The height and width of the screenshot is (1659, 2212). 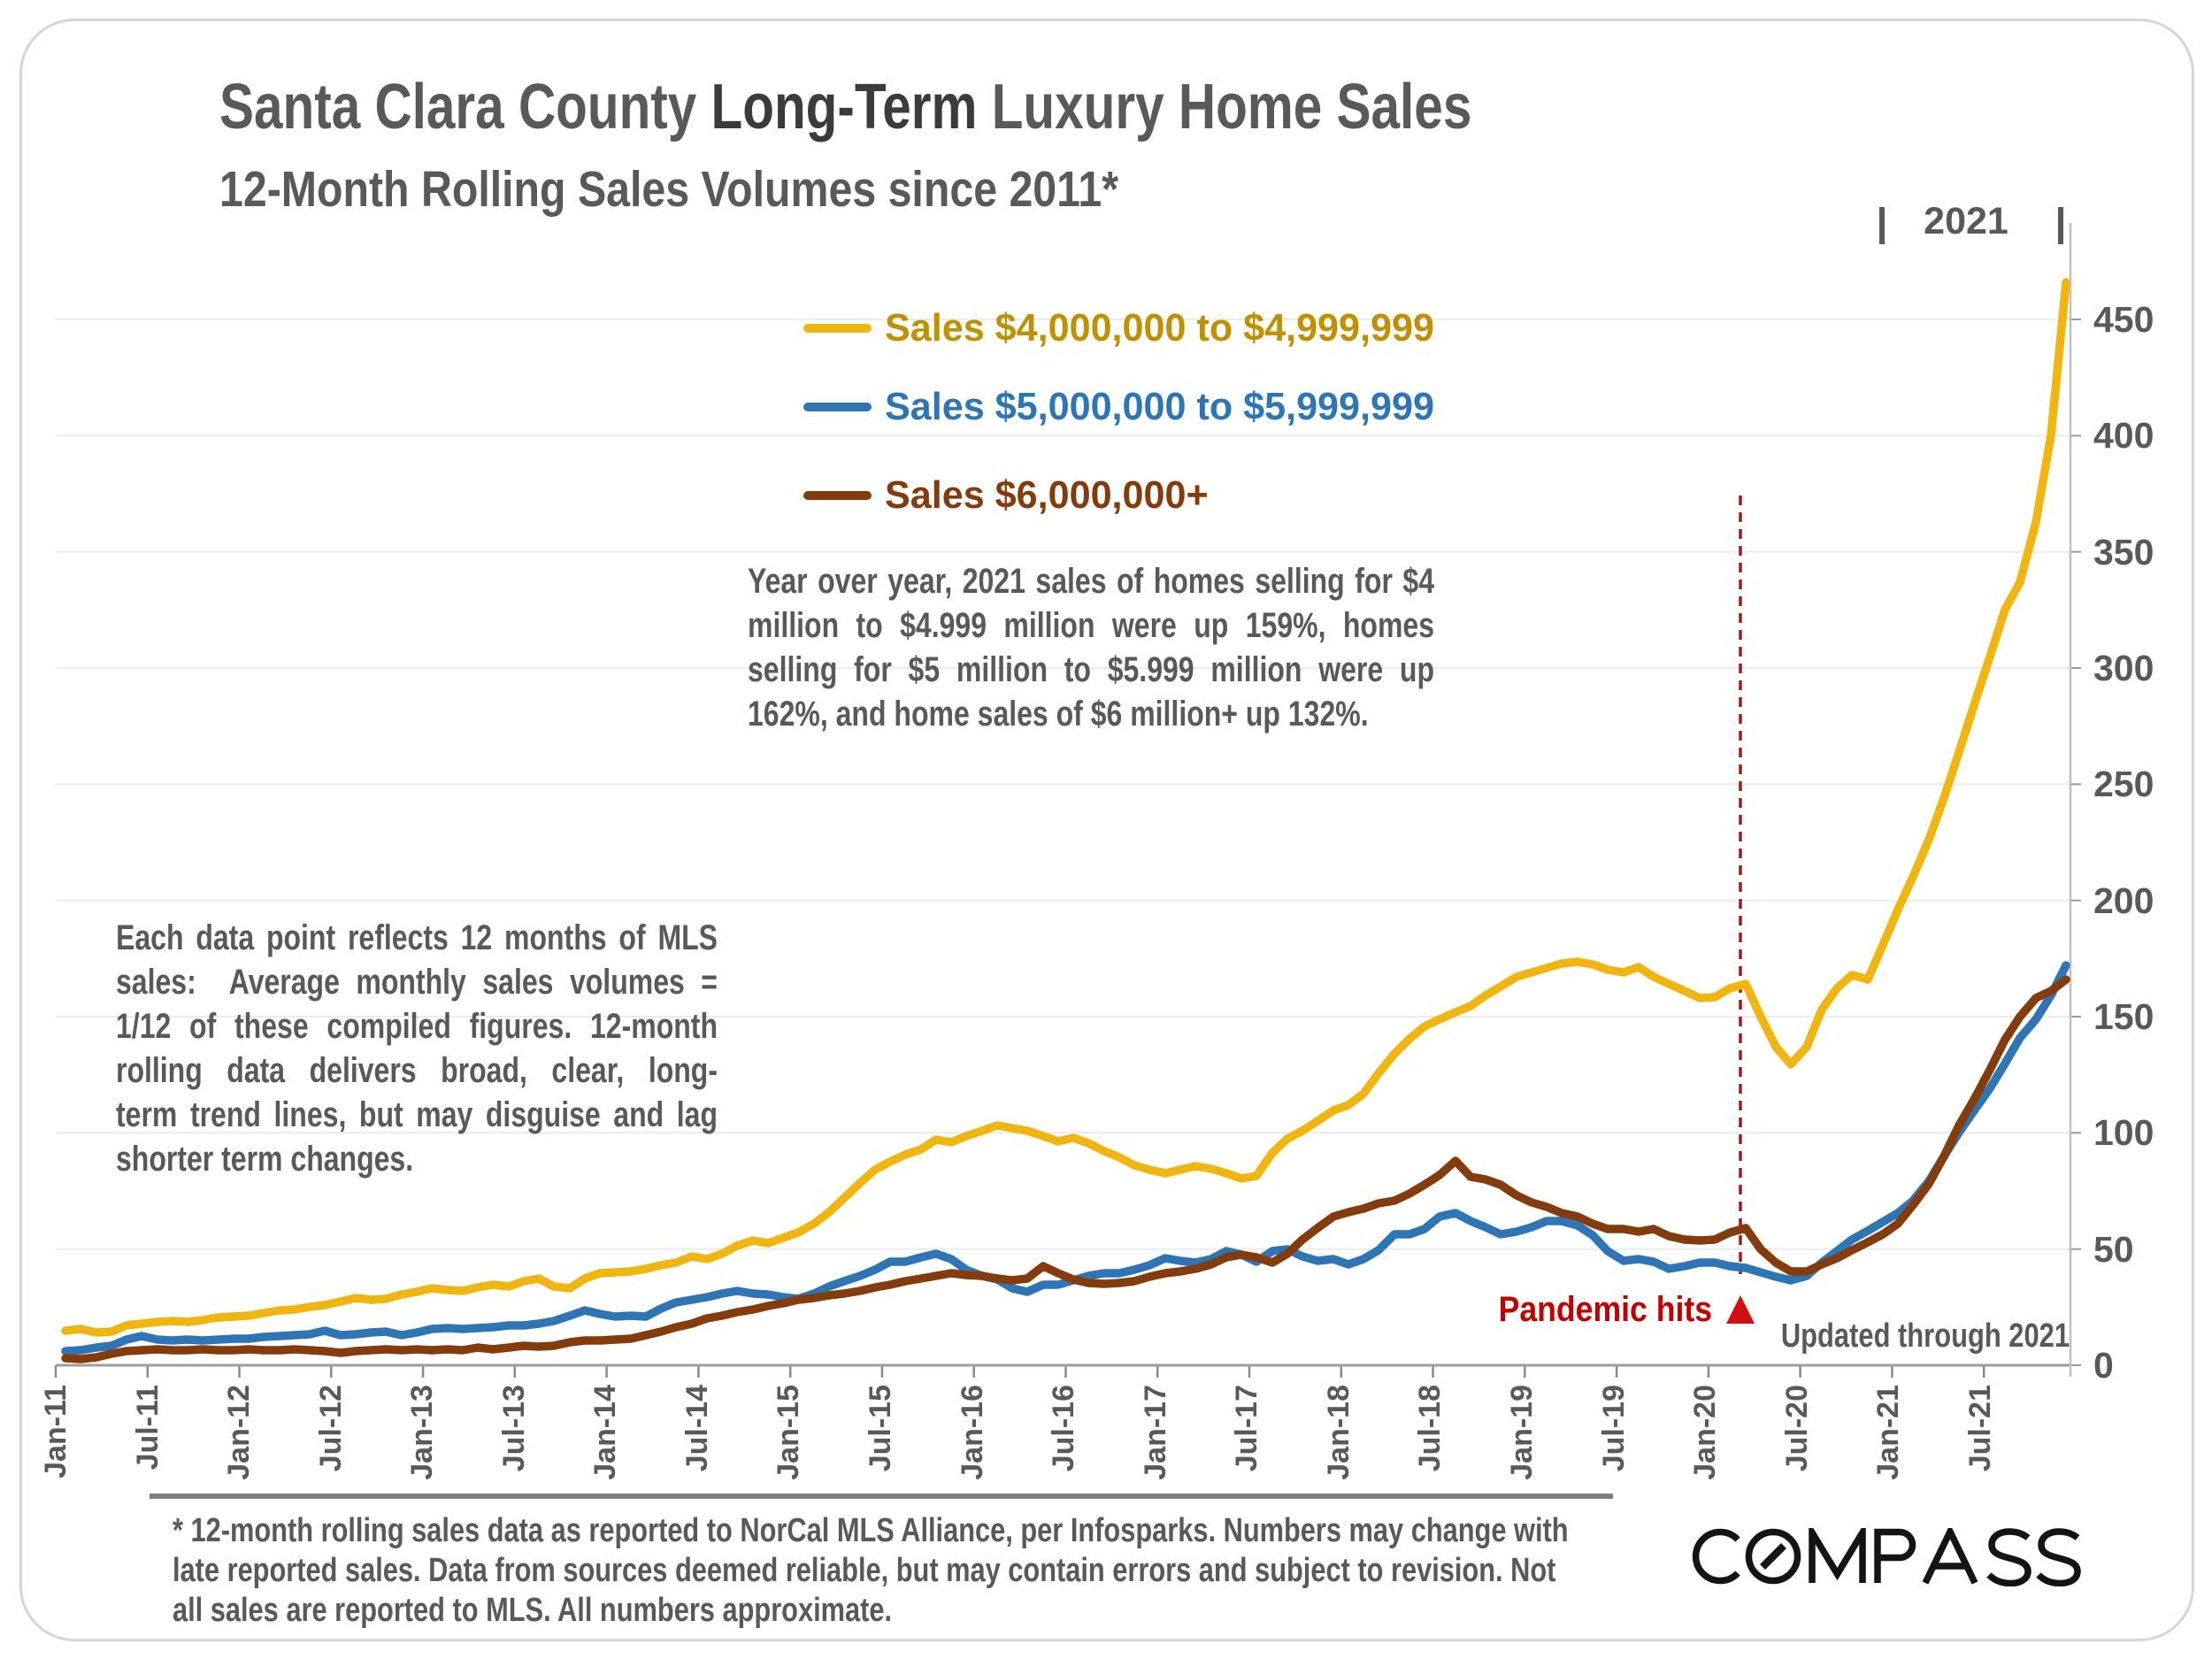 I want to click on svg-text: Jul-12, so click(x=331, y=1428).